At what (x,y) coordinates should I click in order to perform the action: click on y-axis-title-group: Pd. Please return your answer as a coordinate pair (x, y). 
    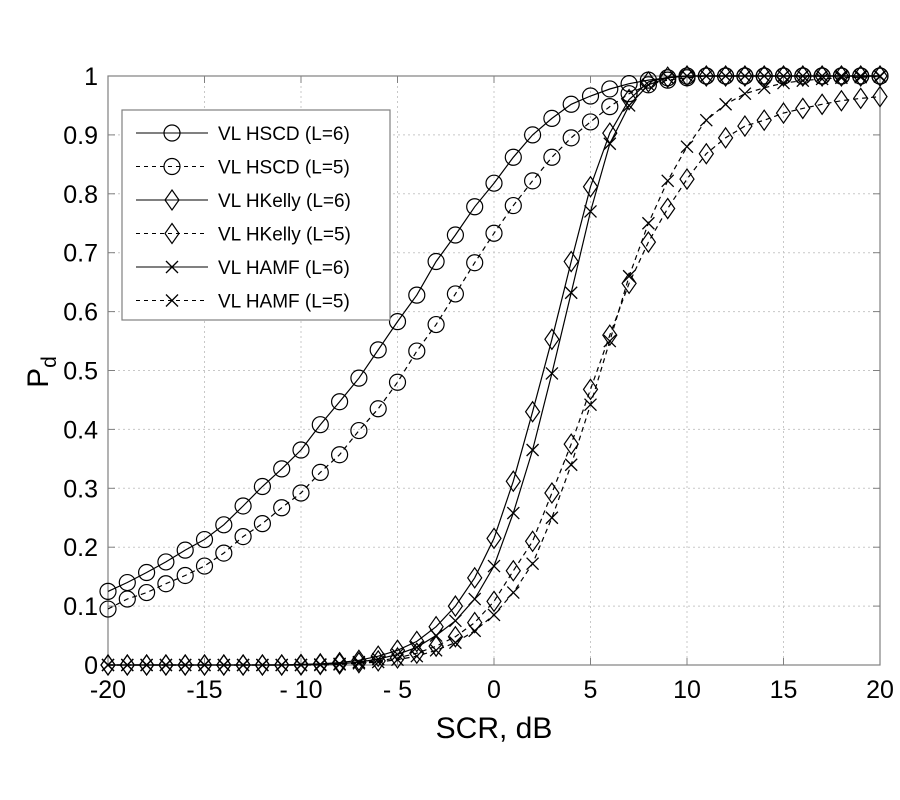
    Looking at the image, I should click on (41, 372).